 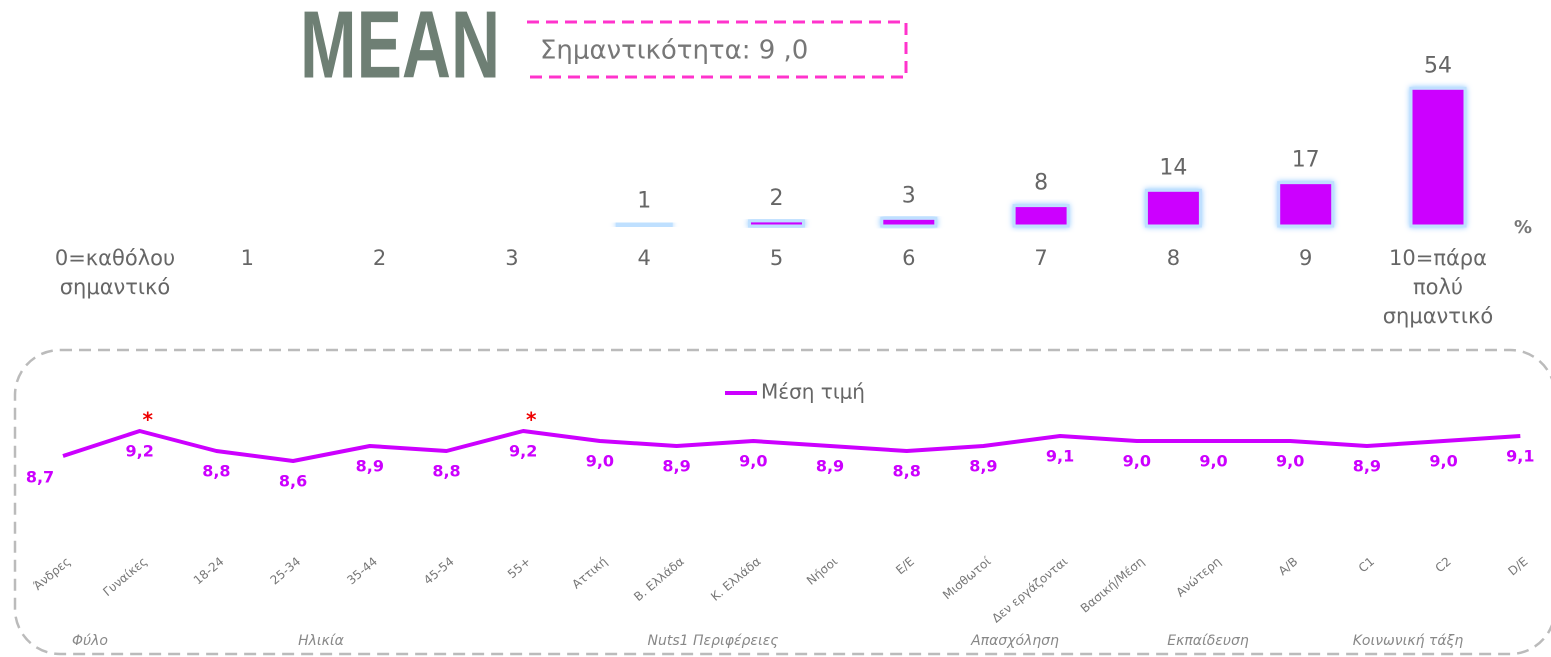 I want to click on x-tick-label: Αττική, so click(x=589, y=572).